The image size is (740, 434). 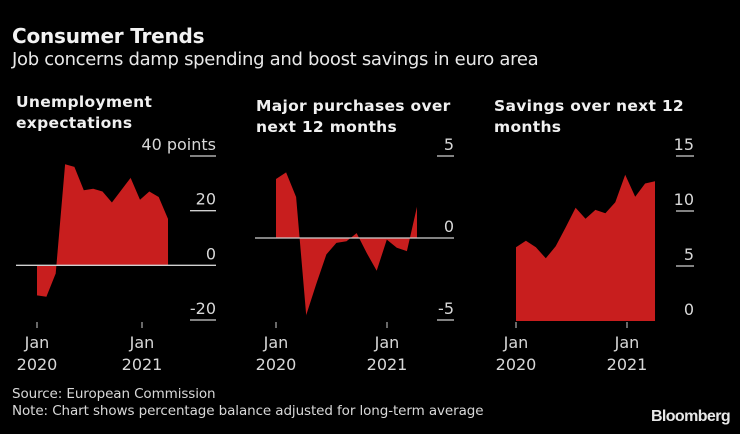 I want to click on panel-title-line: Savings over next 12, so click(x=589, y=106).